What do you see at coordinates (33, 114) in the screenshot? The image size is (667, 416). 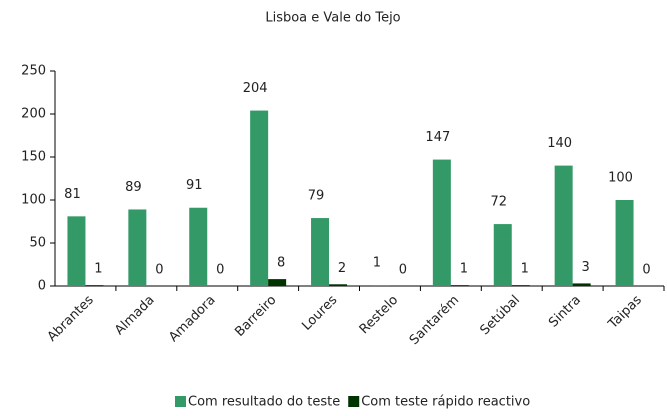 I see `y-tick-label: 200` at bounding box center [33, 114].